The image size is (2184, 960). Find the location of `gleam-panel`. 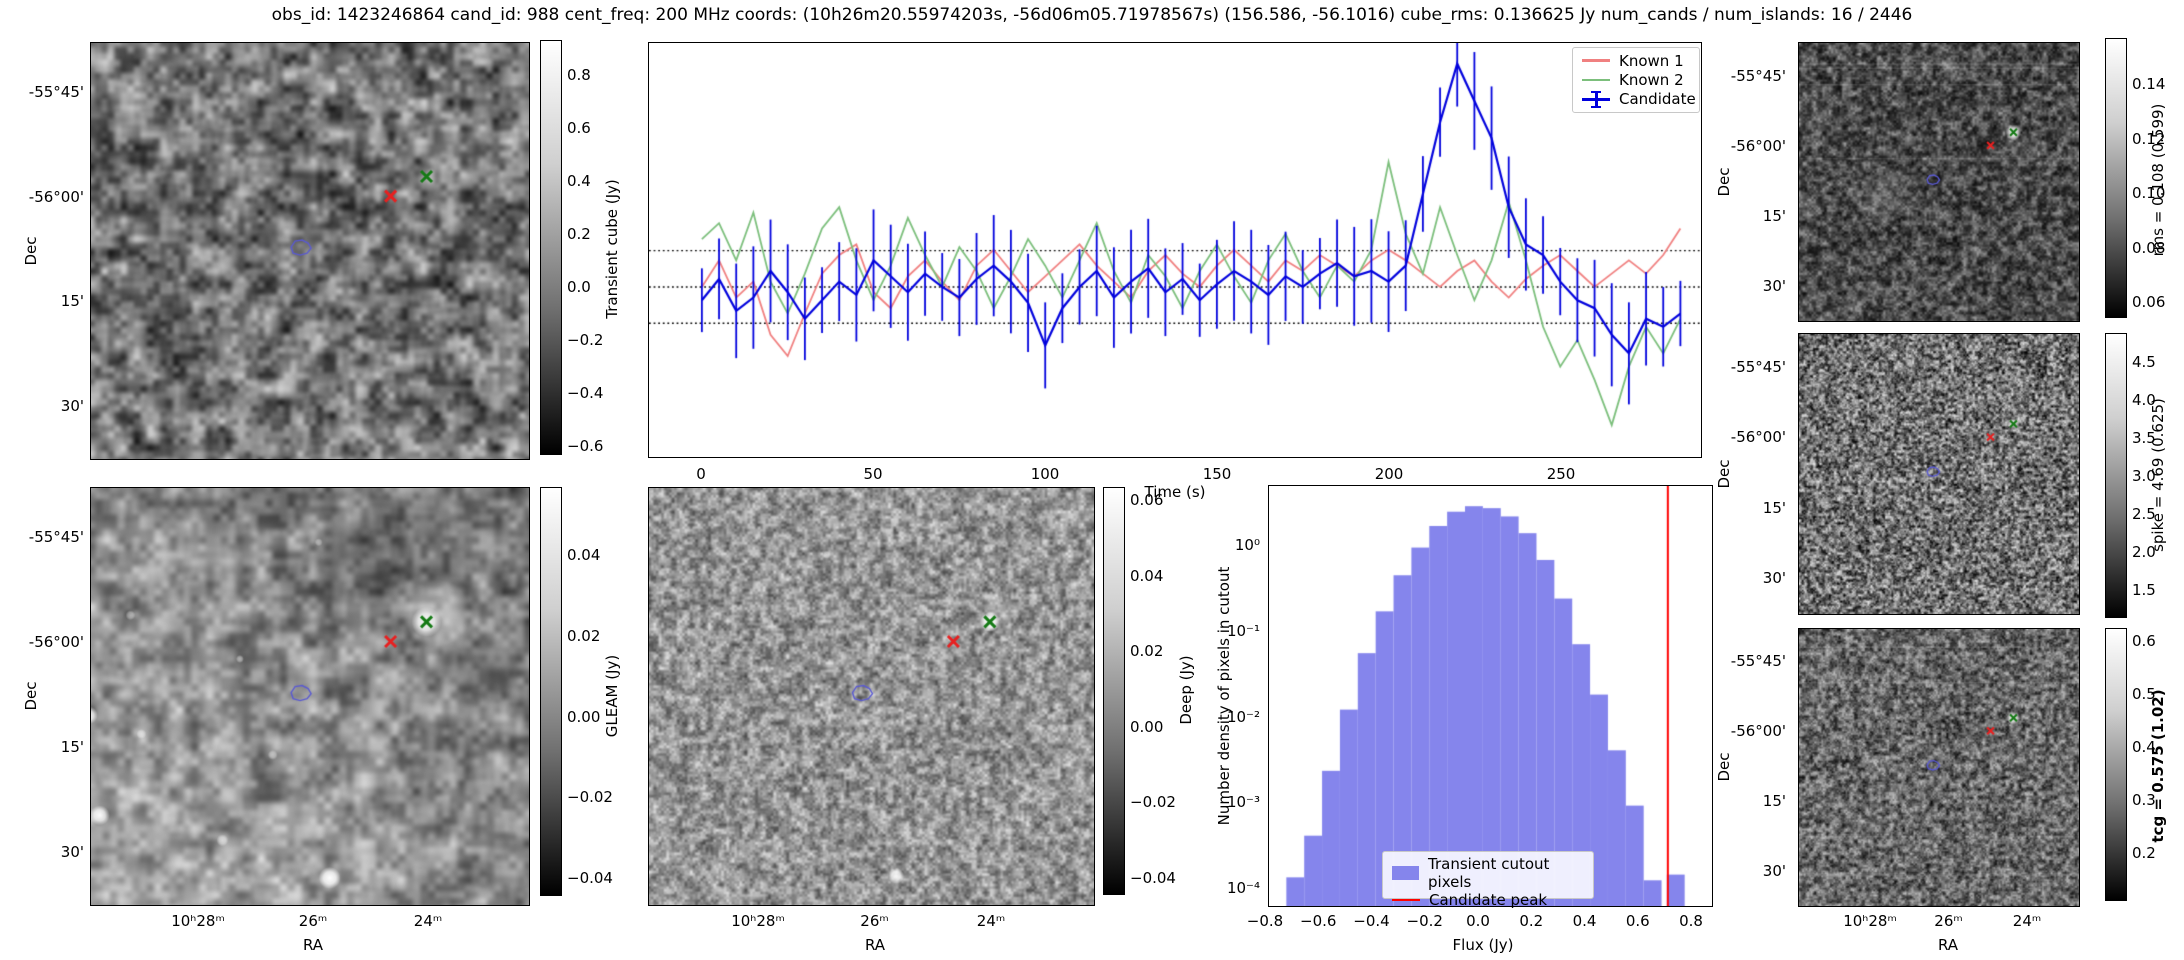

gleam-panel is located at coordinates (310, 696).